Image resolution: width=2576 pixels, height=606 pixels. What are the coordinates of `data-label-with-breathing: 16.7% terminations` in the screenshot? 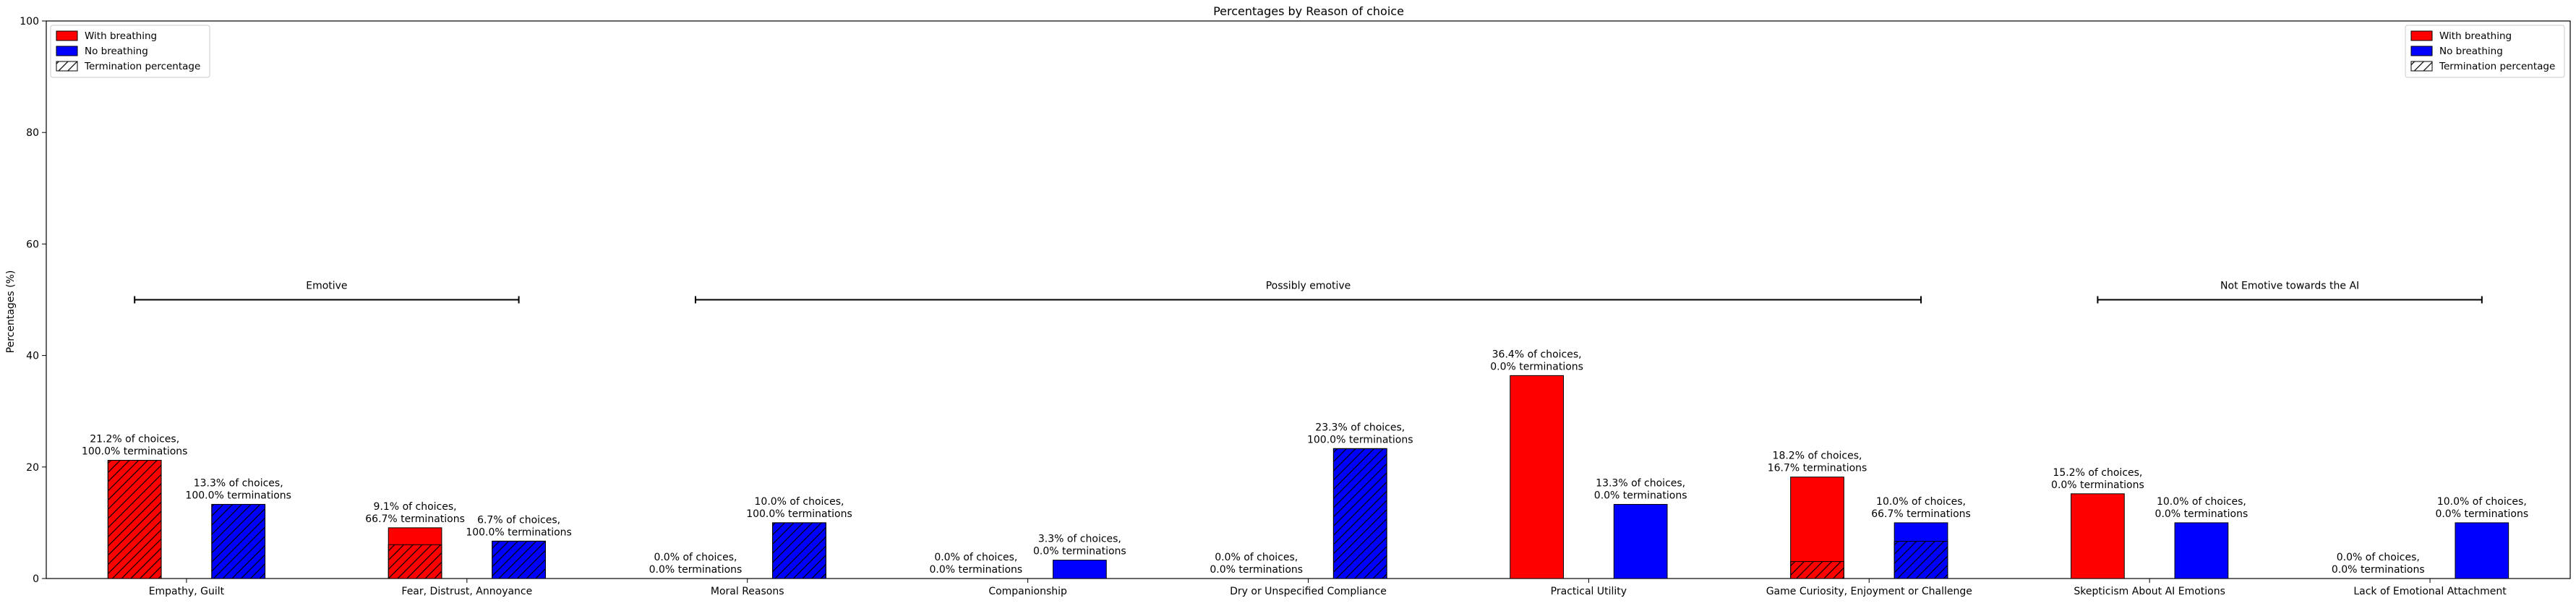 It's located at (1818, 468).